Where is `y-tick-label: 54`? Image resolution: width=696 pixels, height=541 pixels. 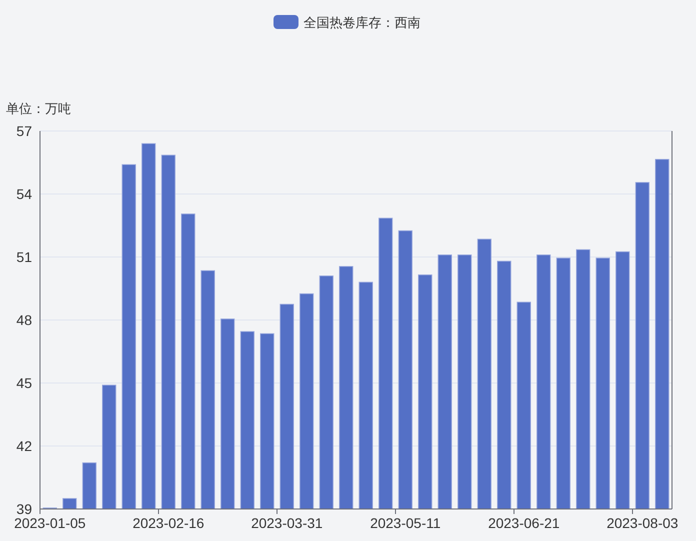
y-tick-label: 54 is located at coordinates (24, 194).